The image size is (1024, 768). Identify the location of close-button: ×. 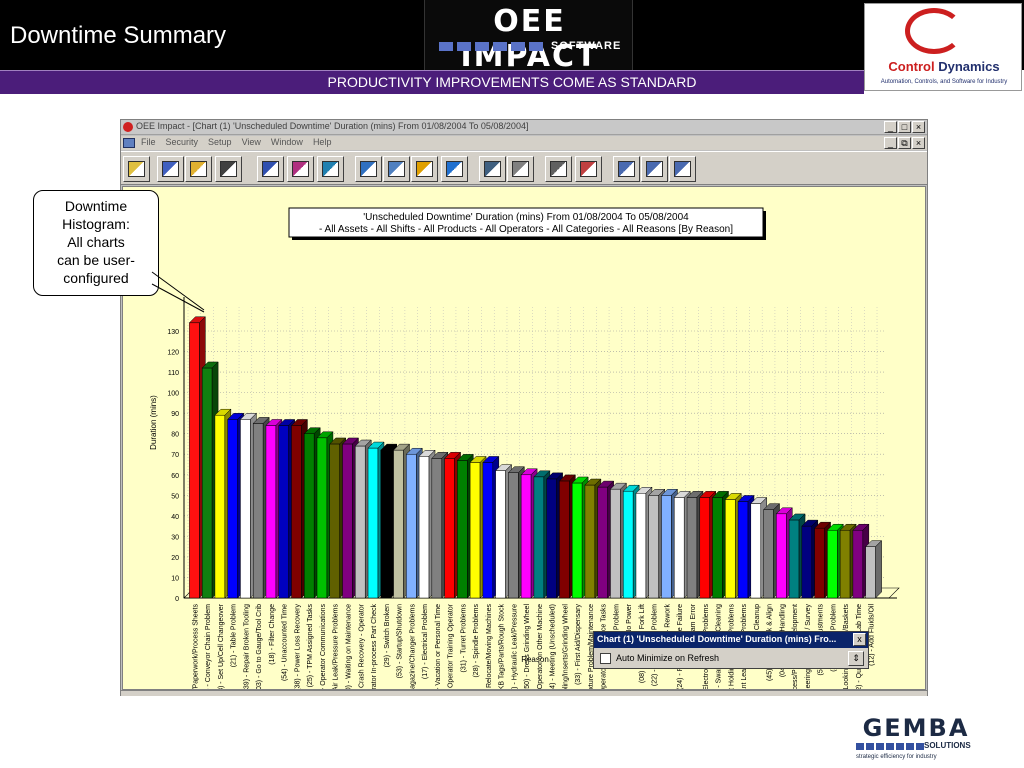
(918, 127).